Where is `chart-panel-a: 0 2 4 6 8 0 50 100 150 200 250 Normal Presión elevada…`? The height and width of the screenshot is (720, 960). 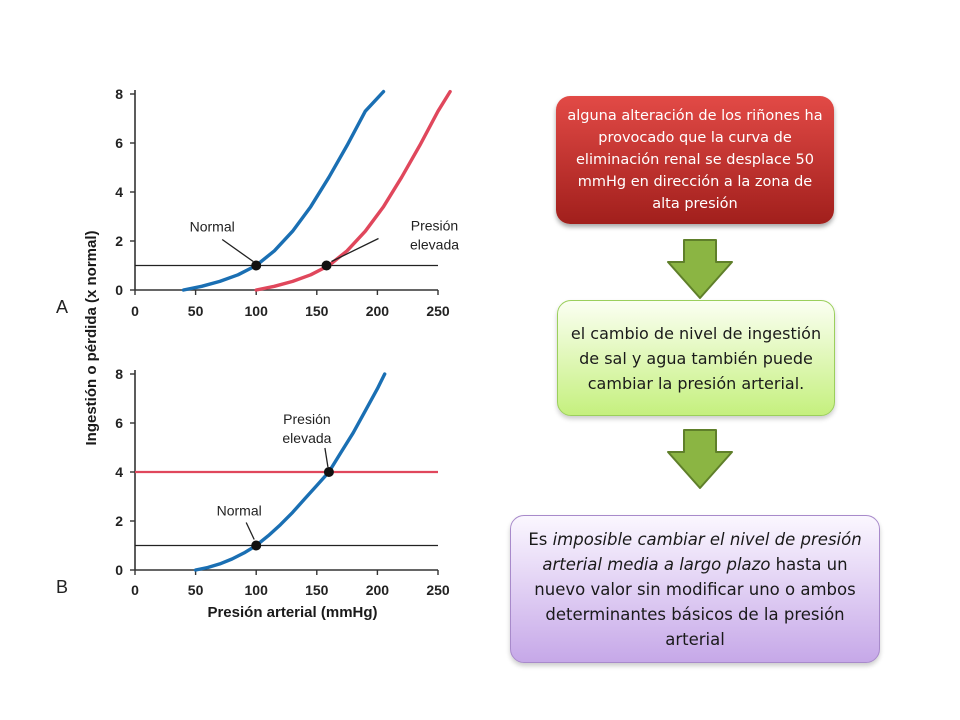 chart-panel-a: 0 2 4 6 8 0 50 100 150 200 250 Normal Presión elevada… is located at coordinates (257, 202).